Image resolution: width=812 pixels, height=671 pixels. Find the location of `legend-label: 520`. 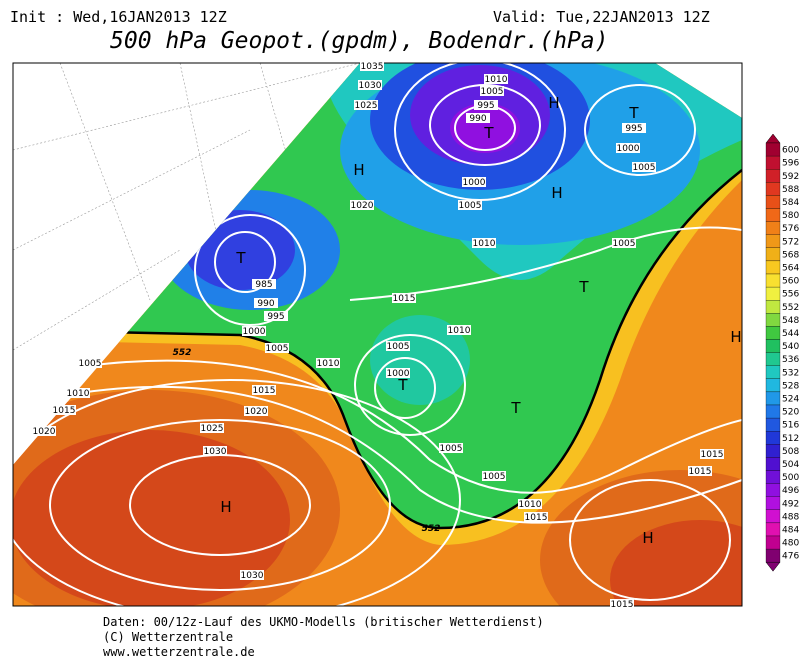

legend-label: 520 is located at coordinates (790, 413).